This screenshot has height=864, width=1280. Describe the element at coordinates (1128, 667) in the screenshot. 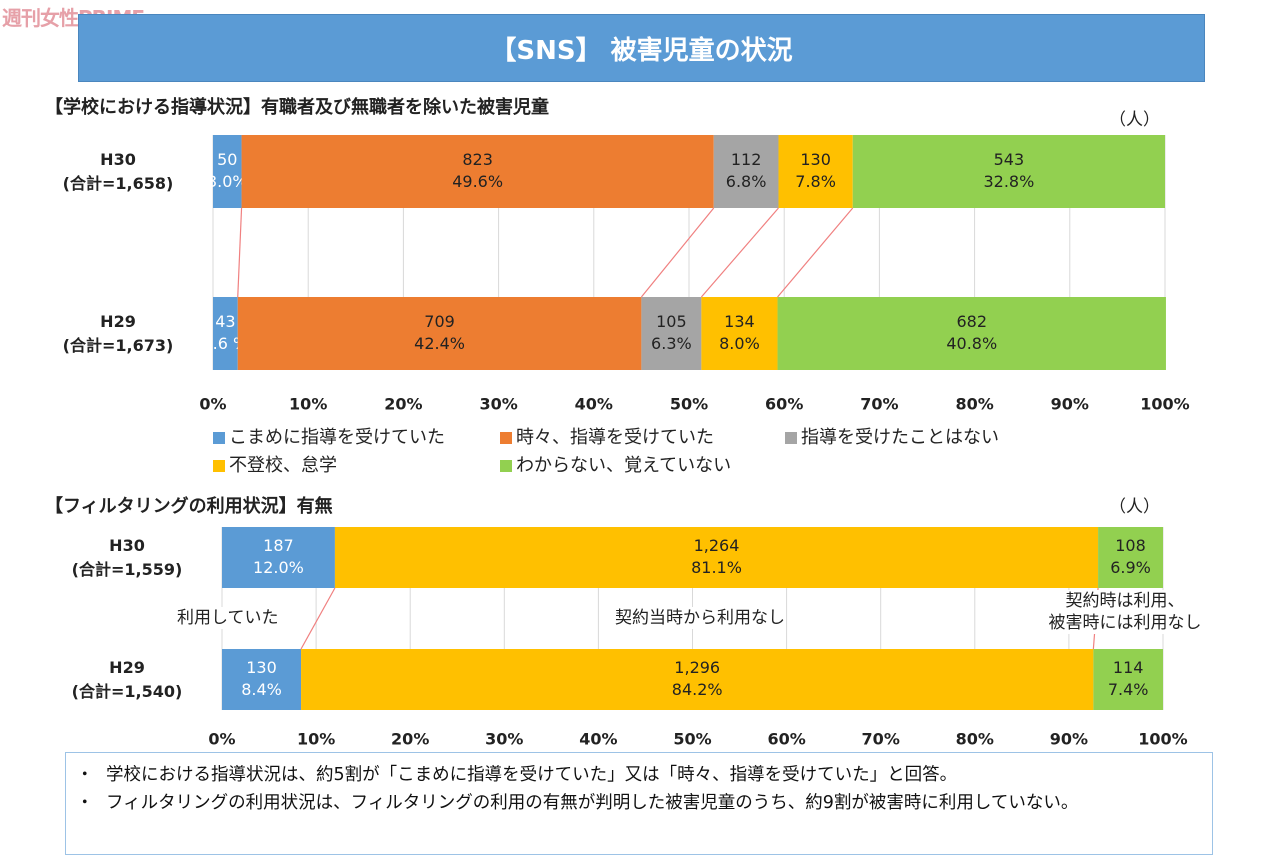

I see `count-label: 114` at that location.